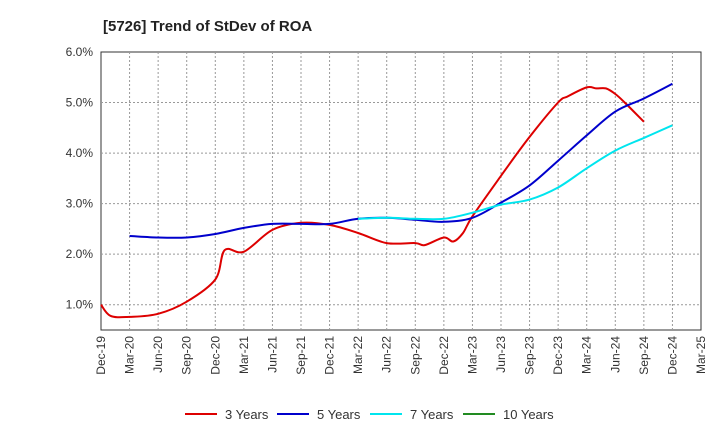 The height and width of the screenshot is (440, 720). I want to click on x-tick-label: Mar-20, so click(130, 355).